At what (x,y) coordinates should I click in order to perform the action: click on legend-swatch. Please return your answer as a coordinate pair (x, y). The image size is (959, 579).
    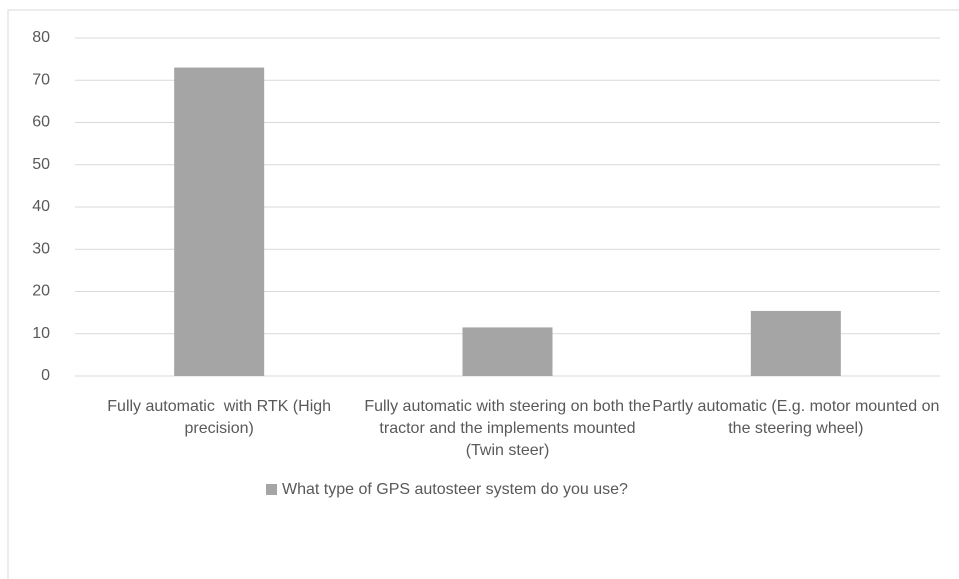
    Looking at the image, I should click on (271, 489).